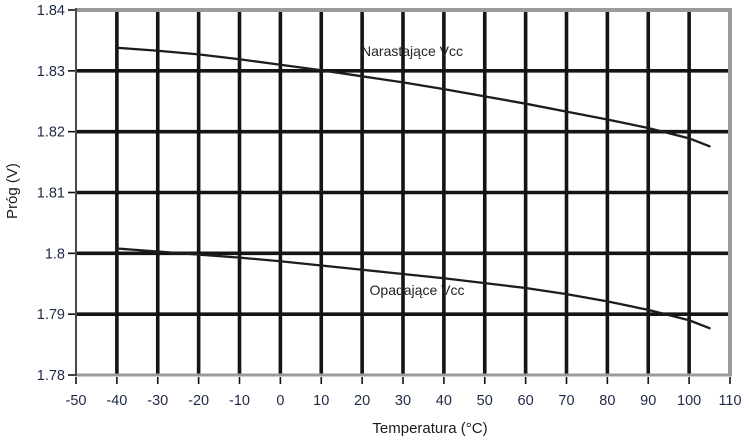  Describe the element at coordinates (76, 401) in the screenshot. I see `x-tick-label: -50` at that location.